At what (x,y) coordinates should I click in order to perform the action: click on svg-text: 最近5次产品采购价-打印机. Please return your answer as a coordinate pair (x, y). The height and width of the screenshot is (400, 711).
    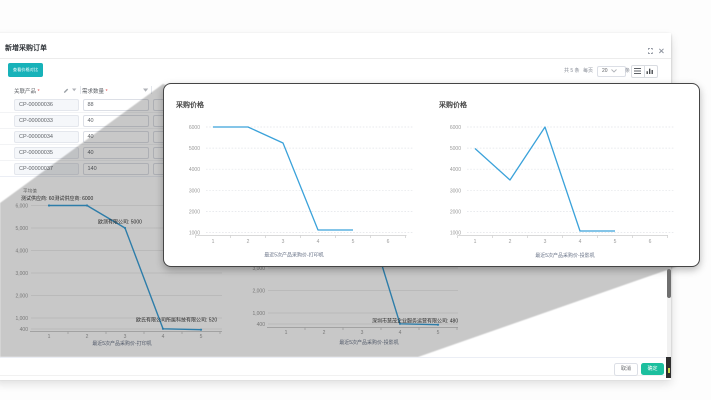
    Looking at the image, I should click on (293, 255).